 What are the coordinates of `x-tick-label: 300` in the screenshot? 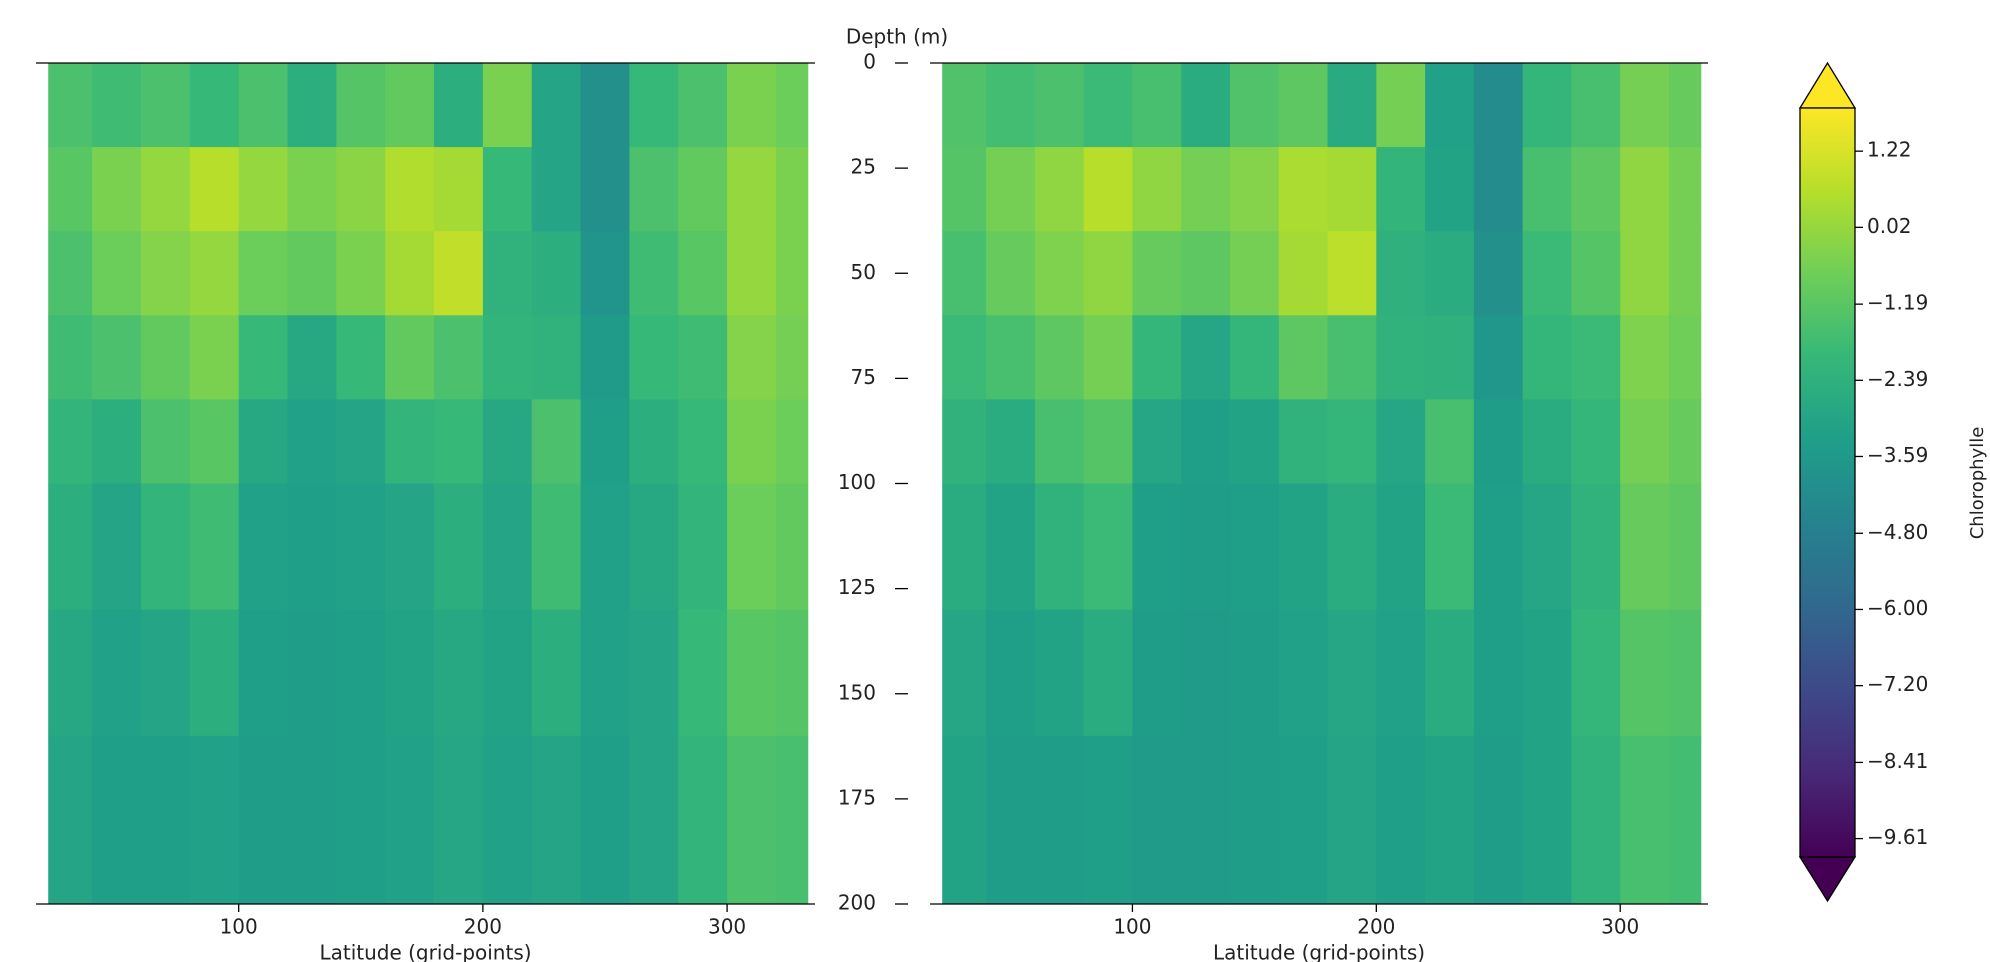 It's located at (727, 927).